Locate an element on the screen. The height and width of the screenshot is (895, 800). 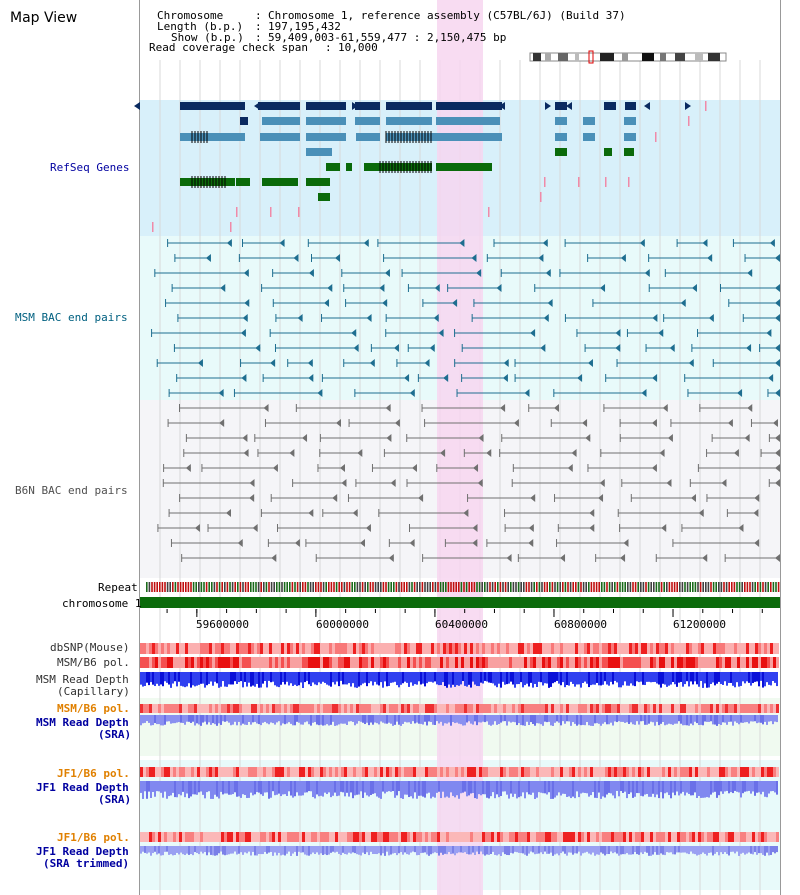
track-label-msm-bac: MSM BAC end pairs is located at coordinates (71, 317).